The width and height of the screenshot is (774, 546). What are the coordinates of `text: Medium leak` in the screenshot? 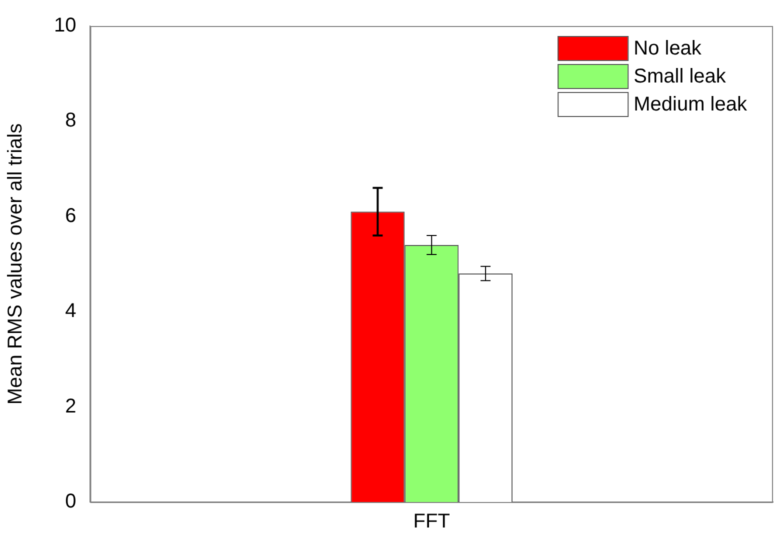 It's located at (691, 105).